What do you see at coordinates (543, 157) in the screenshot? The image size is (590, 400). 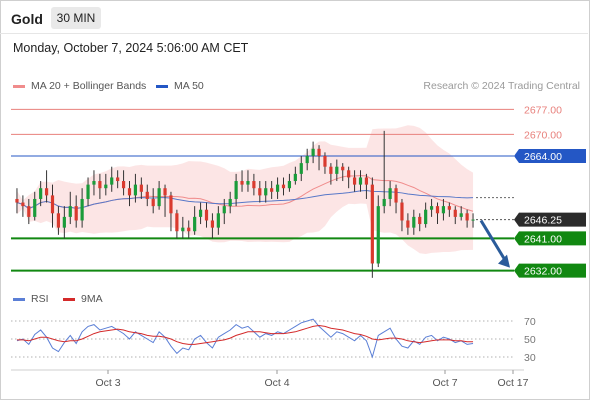 I see `level-label-2664.00: 2664.00` at bounding box center [543, 157].